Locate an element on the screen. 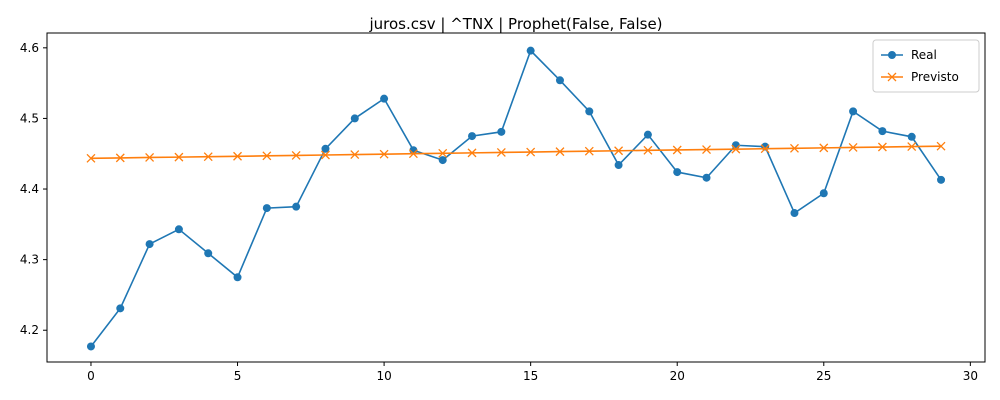 Image resolution: width=1000 pixels, height=400 pixels. y-tick-label: 4.4 is located at coordinates (29, 189).